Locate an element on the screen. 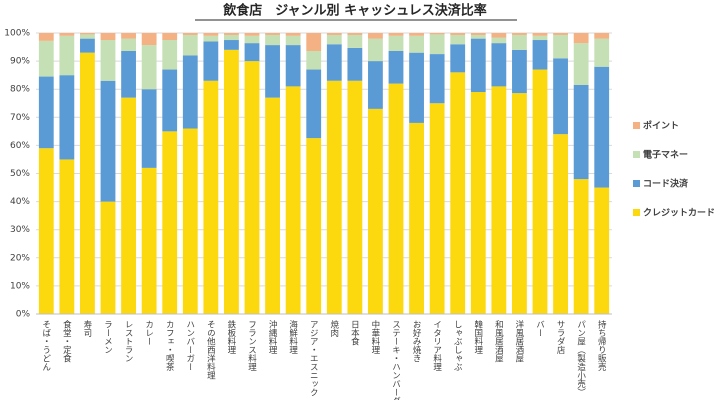  x-tick-label: 沖縄料理 is located at coordinates (272, 336).